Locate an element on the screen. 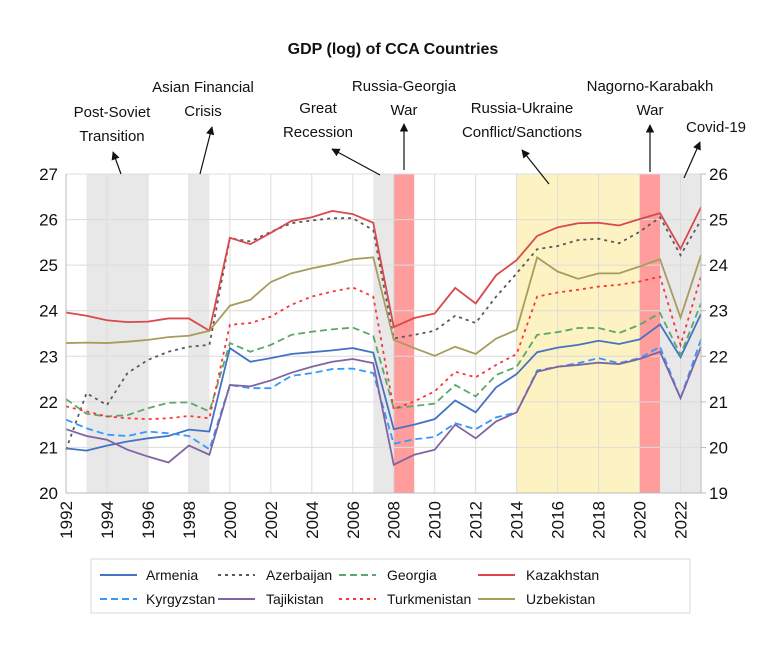  x-tick-label: 2000 is located at coordinates (230, 520).